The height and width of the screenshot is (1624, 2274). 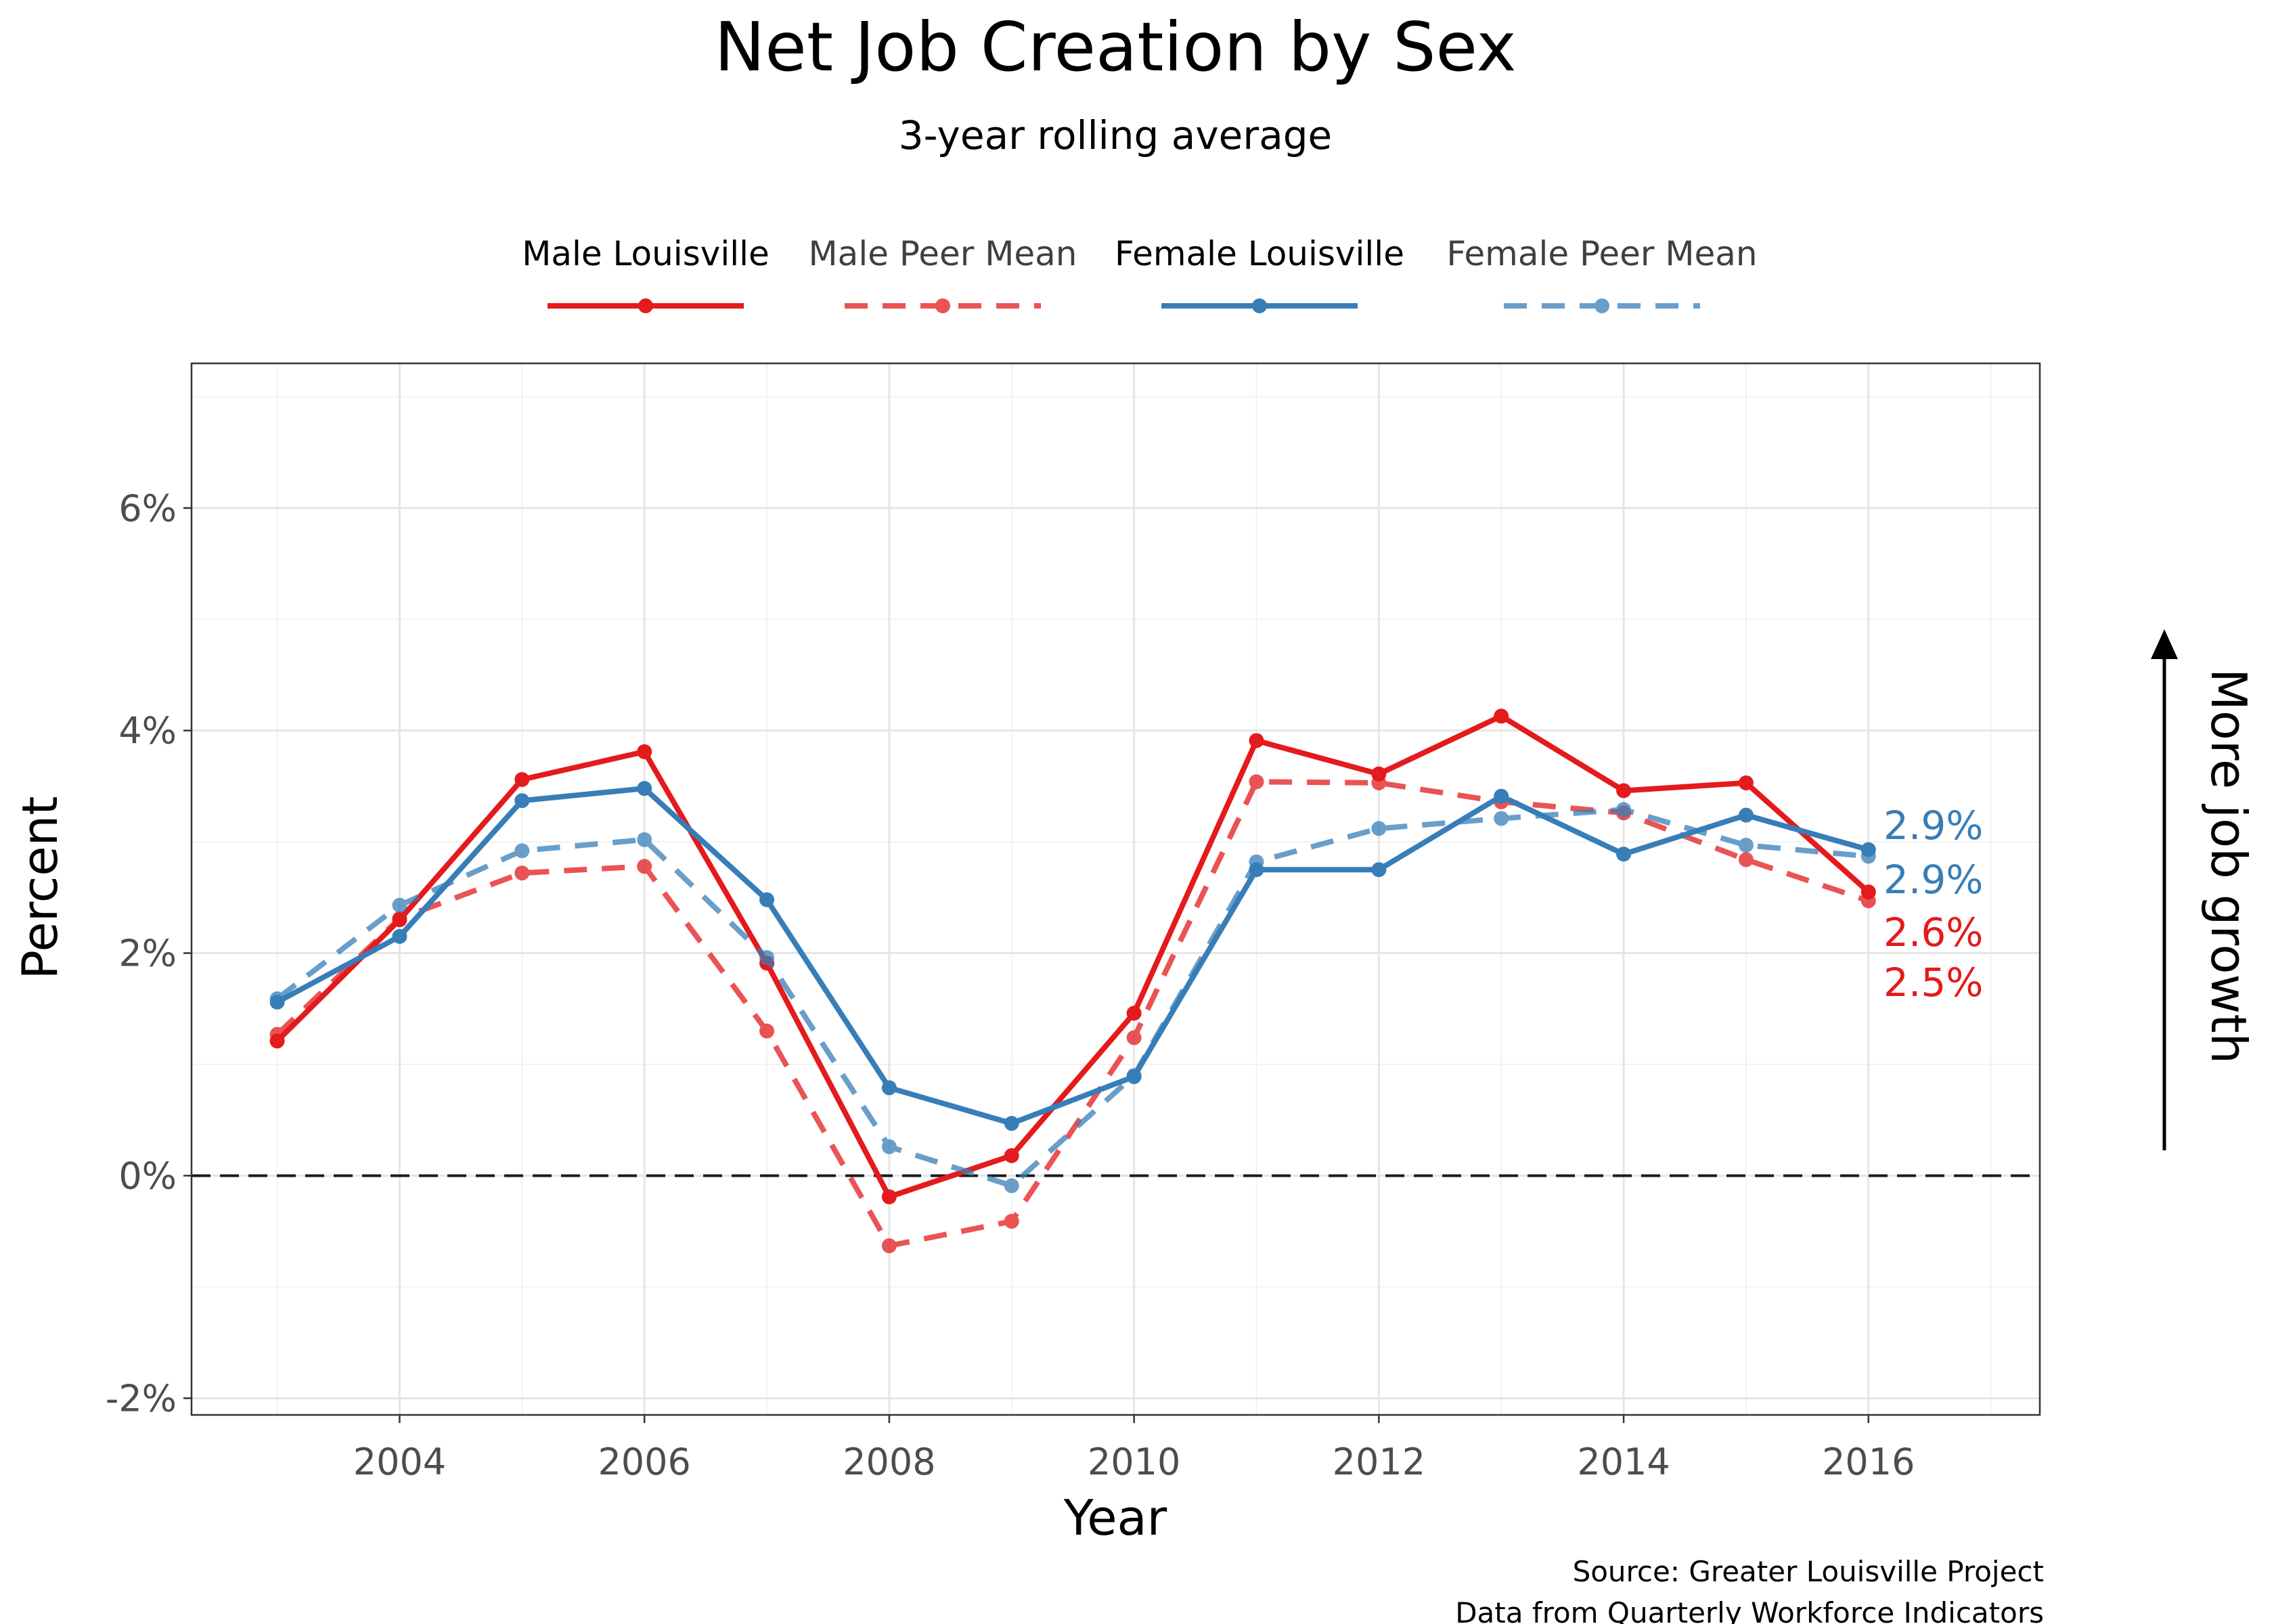 What do you see at coordinates (1749, 1610) in the screenshot?
I see `caption-data: Data from Quarterly Workforce Indicators` at bounding box center [1749, 1610].